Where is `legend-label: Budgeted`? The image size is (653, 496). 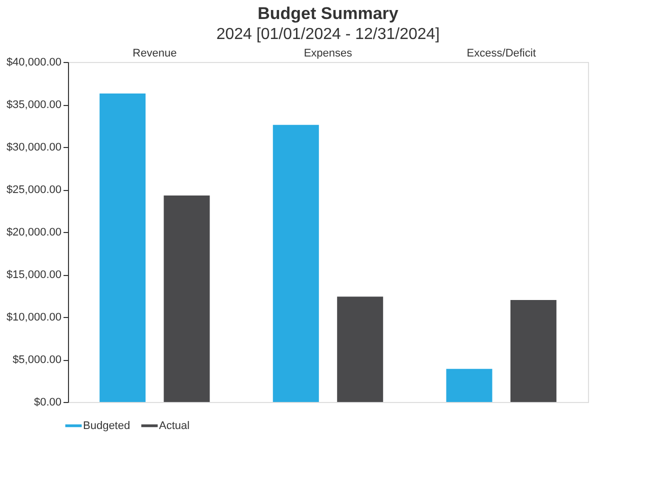
legend-label: Budgeted is located at coordinates (106, 426).